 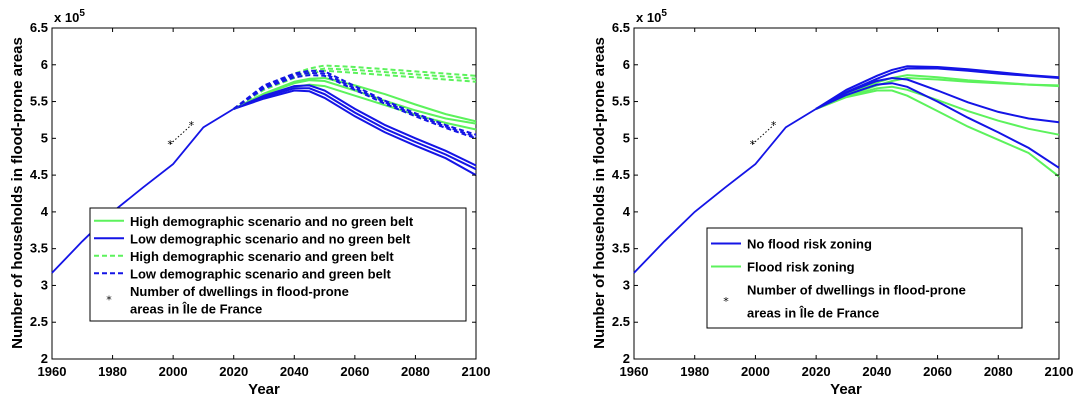 I want to click on y-multiplier-exp-left: 5, so click(x=82, y=13).